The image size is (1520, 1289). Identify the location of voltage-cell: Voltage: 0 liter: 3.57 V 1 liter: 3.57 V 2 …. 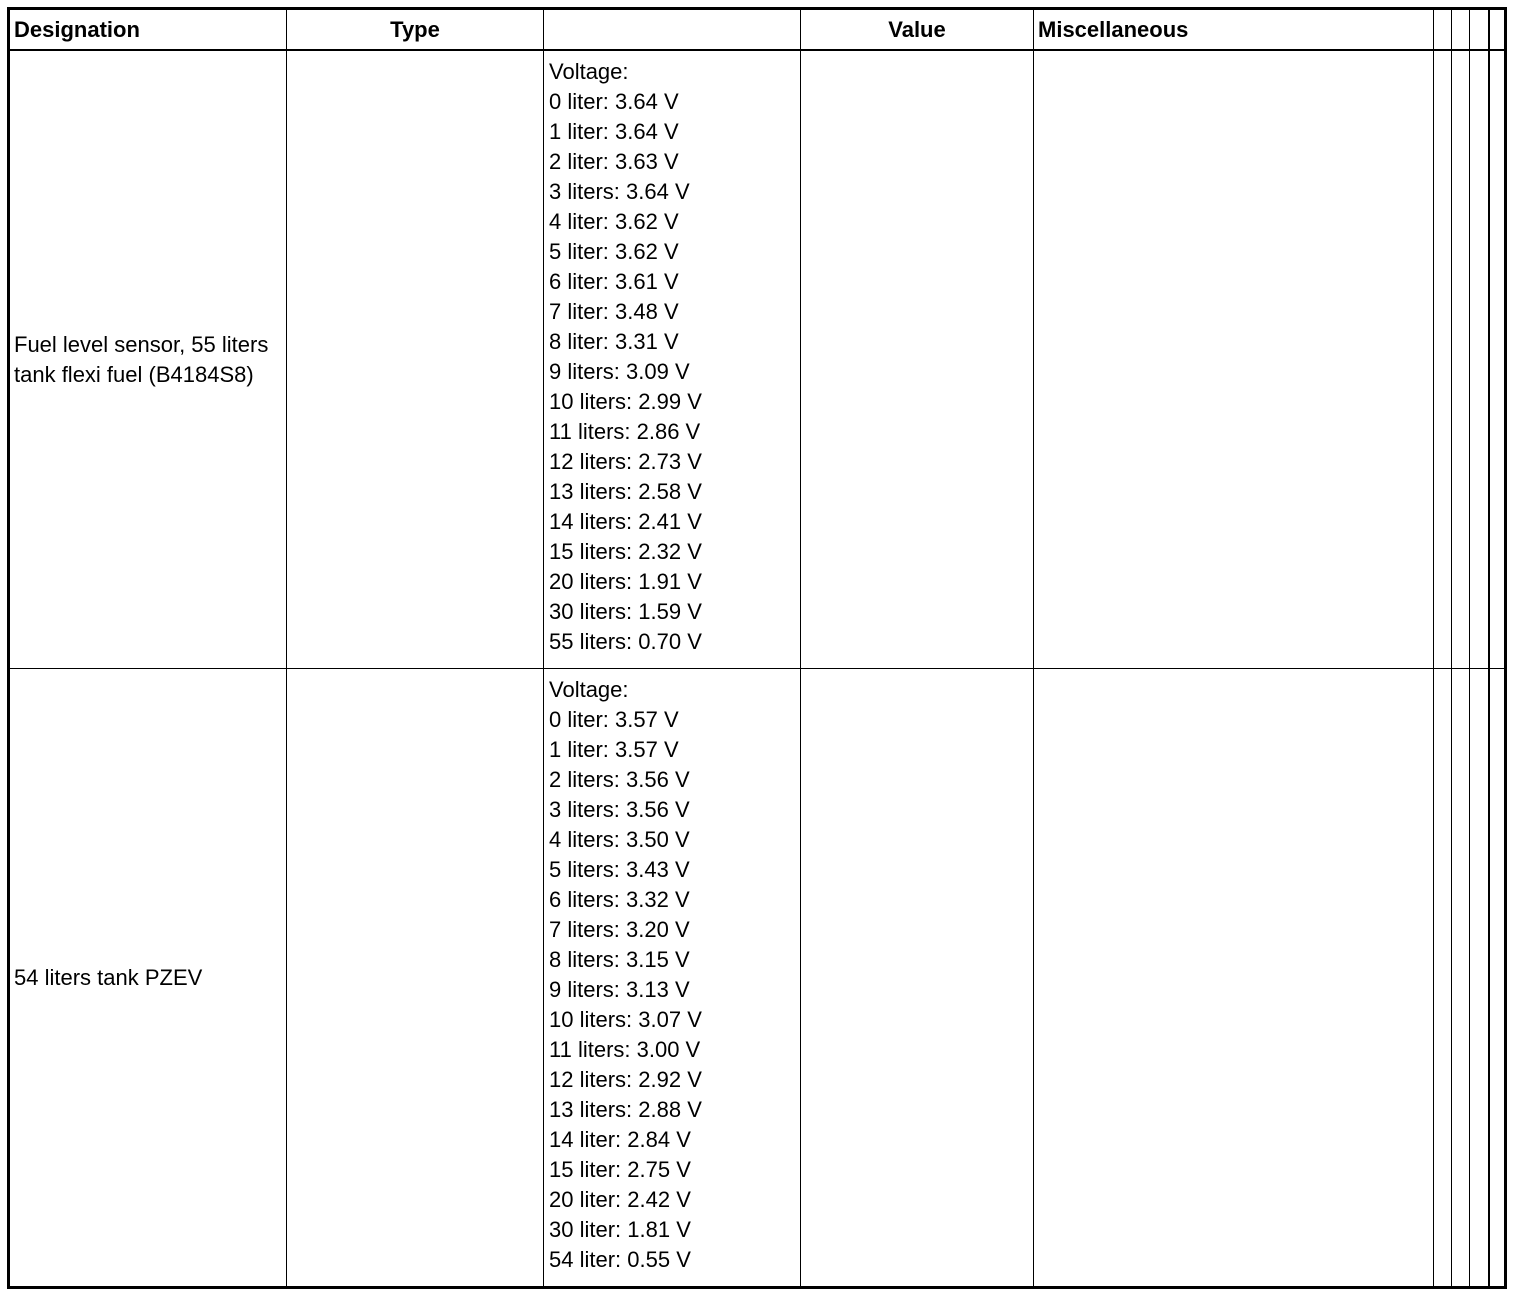
(672, 978).